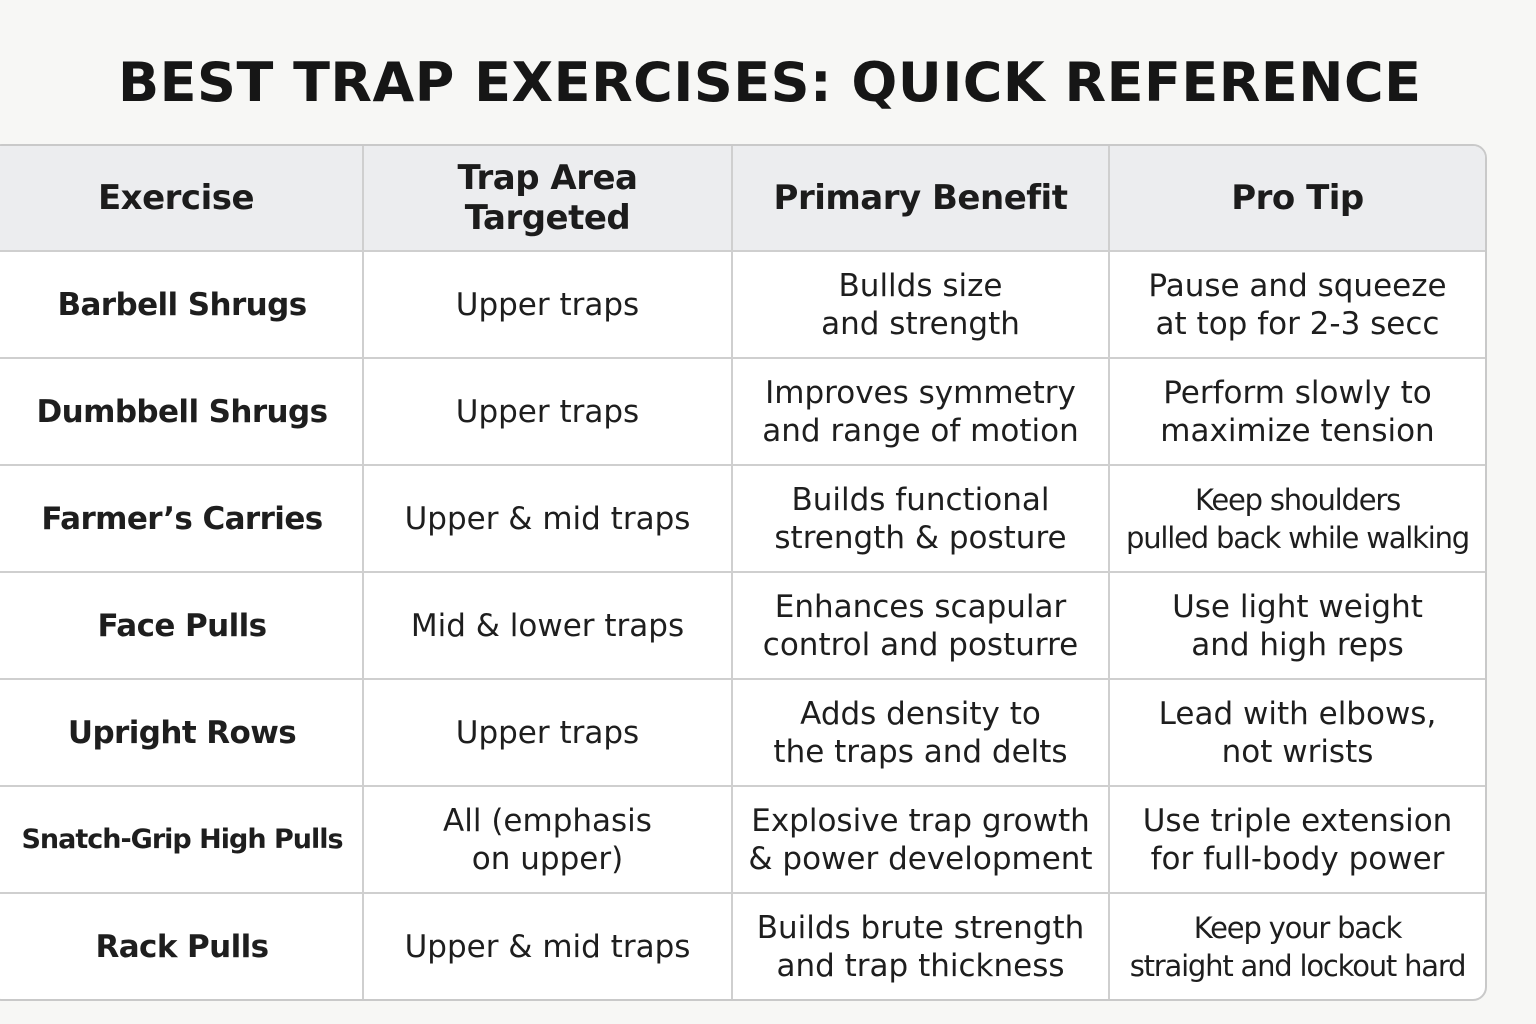 The image size is (1536, 1024). Describe the element at coordinates (548, 626) in the screenshot. I see `trap-area-cell: Mid & lower traps` at that location.